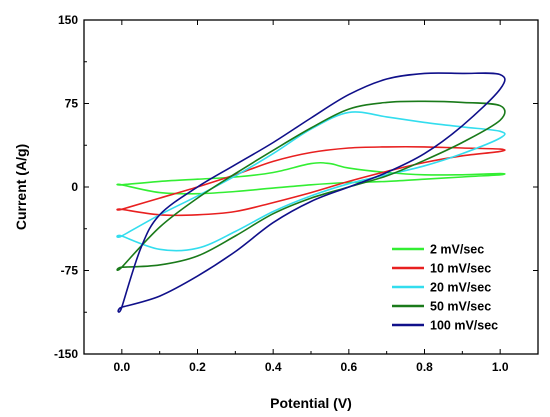 This screenshot has height=417, width=550. What do you see at coordinates (500, 367) in the screenshot?
I see `x-tick-label: 1.0` at bounding box center [500, 367].